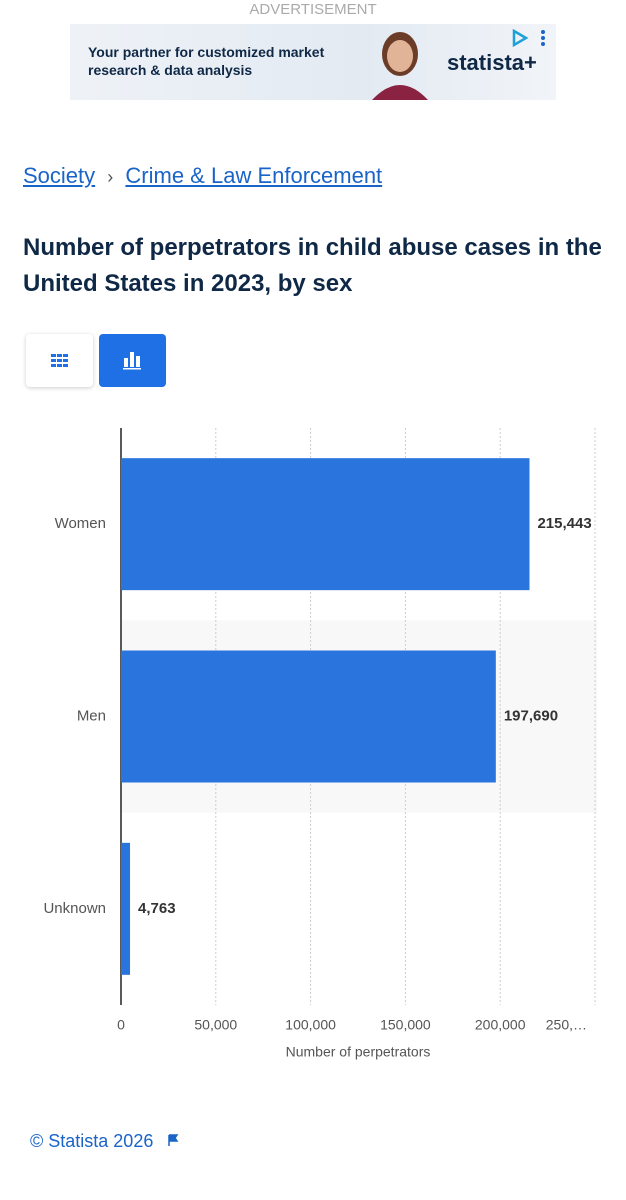  I want to click on flag-icon, so click(173, 1140).